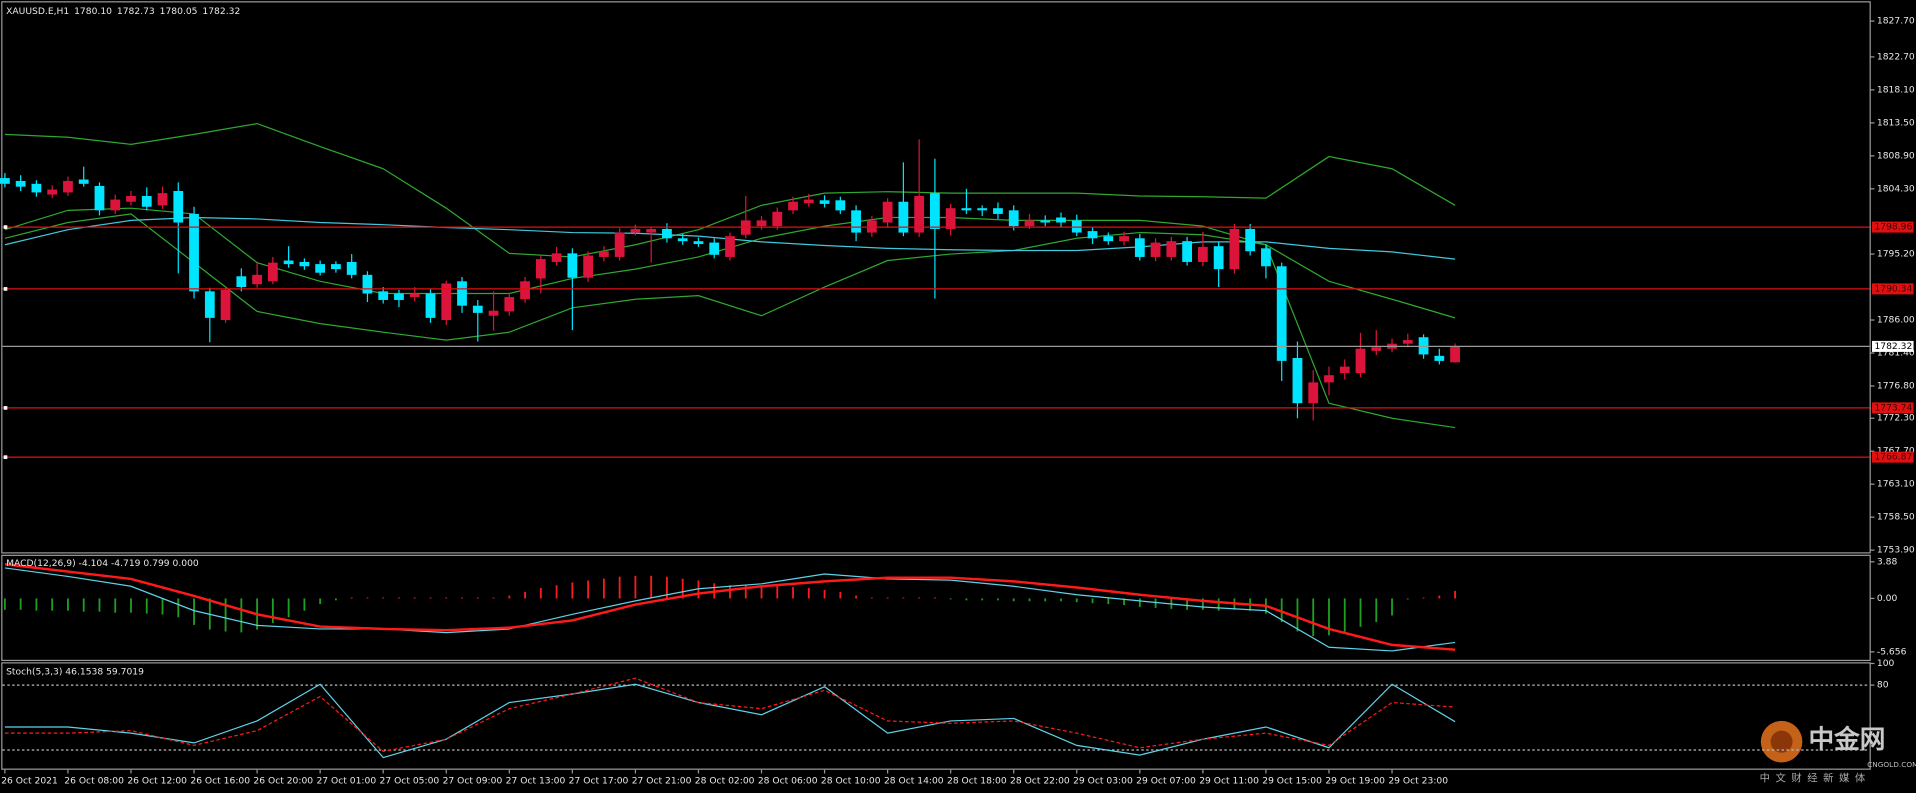 This screenshot has width=1916, height=793. What do you see at coordinates (1893, 407) in the screenshot?
I see `level-label: 1773.74` at bounding box center [1893, 407].